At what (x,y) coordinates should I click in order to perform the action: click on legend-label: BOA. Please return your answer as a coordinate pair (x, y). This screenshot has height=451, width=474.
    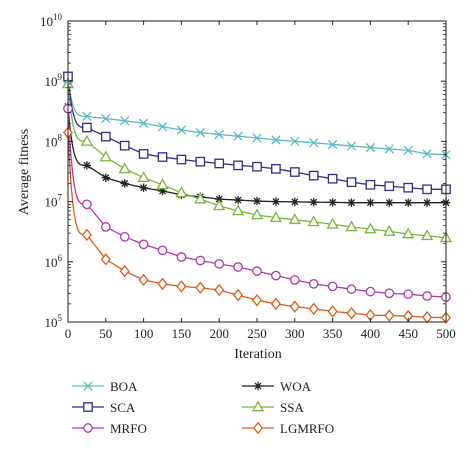
    Looking at the image, I should click on (124, 386).